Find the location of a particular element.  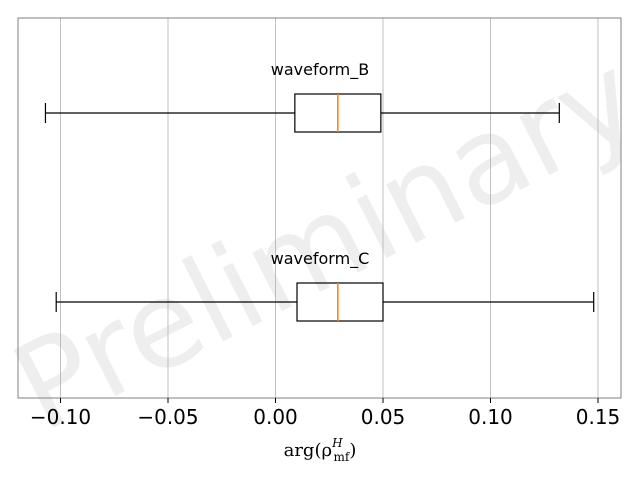

series-label: waveform_C is located at coordinates (320, 259).